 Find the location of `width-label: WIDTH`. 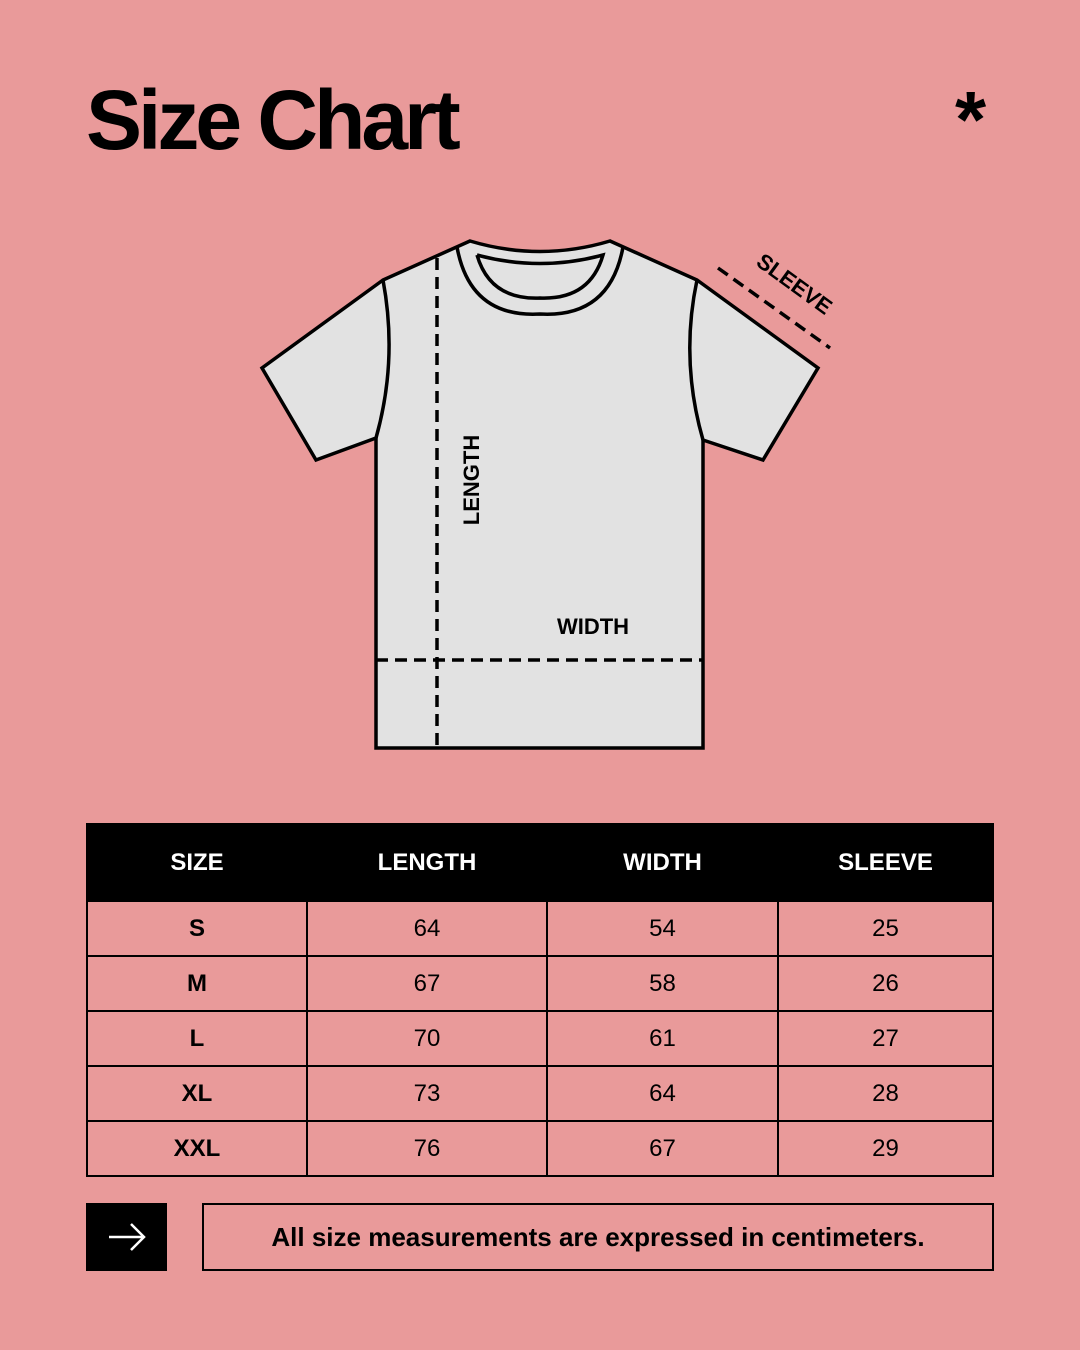

width-label: WIDTH is located at coordinates (593, 626).